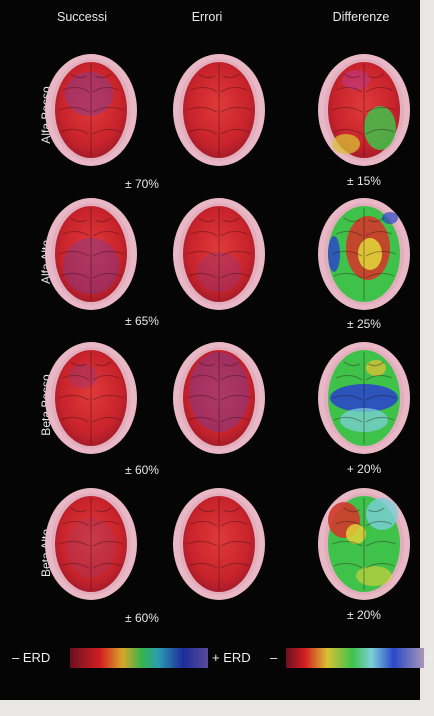  What do you see at coordinates (91, 542) in the screenshot?
I see `brain-map-successi-beta-alto` at bounding box center [91, 542].